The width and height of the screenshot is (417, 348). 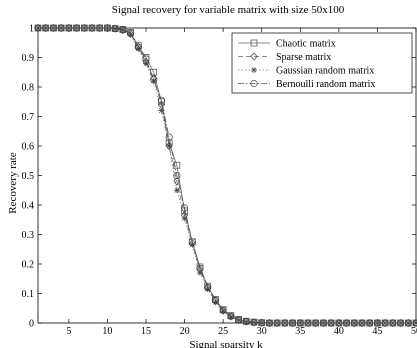 I want to click on x-tick-label-6: 35, so click(x=300, y=331).